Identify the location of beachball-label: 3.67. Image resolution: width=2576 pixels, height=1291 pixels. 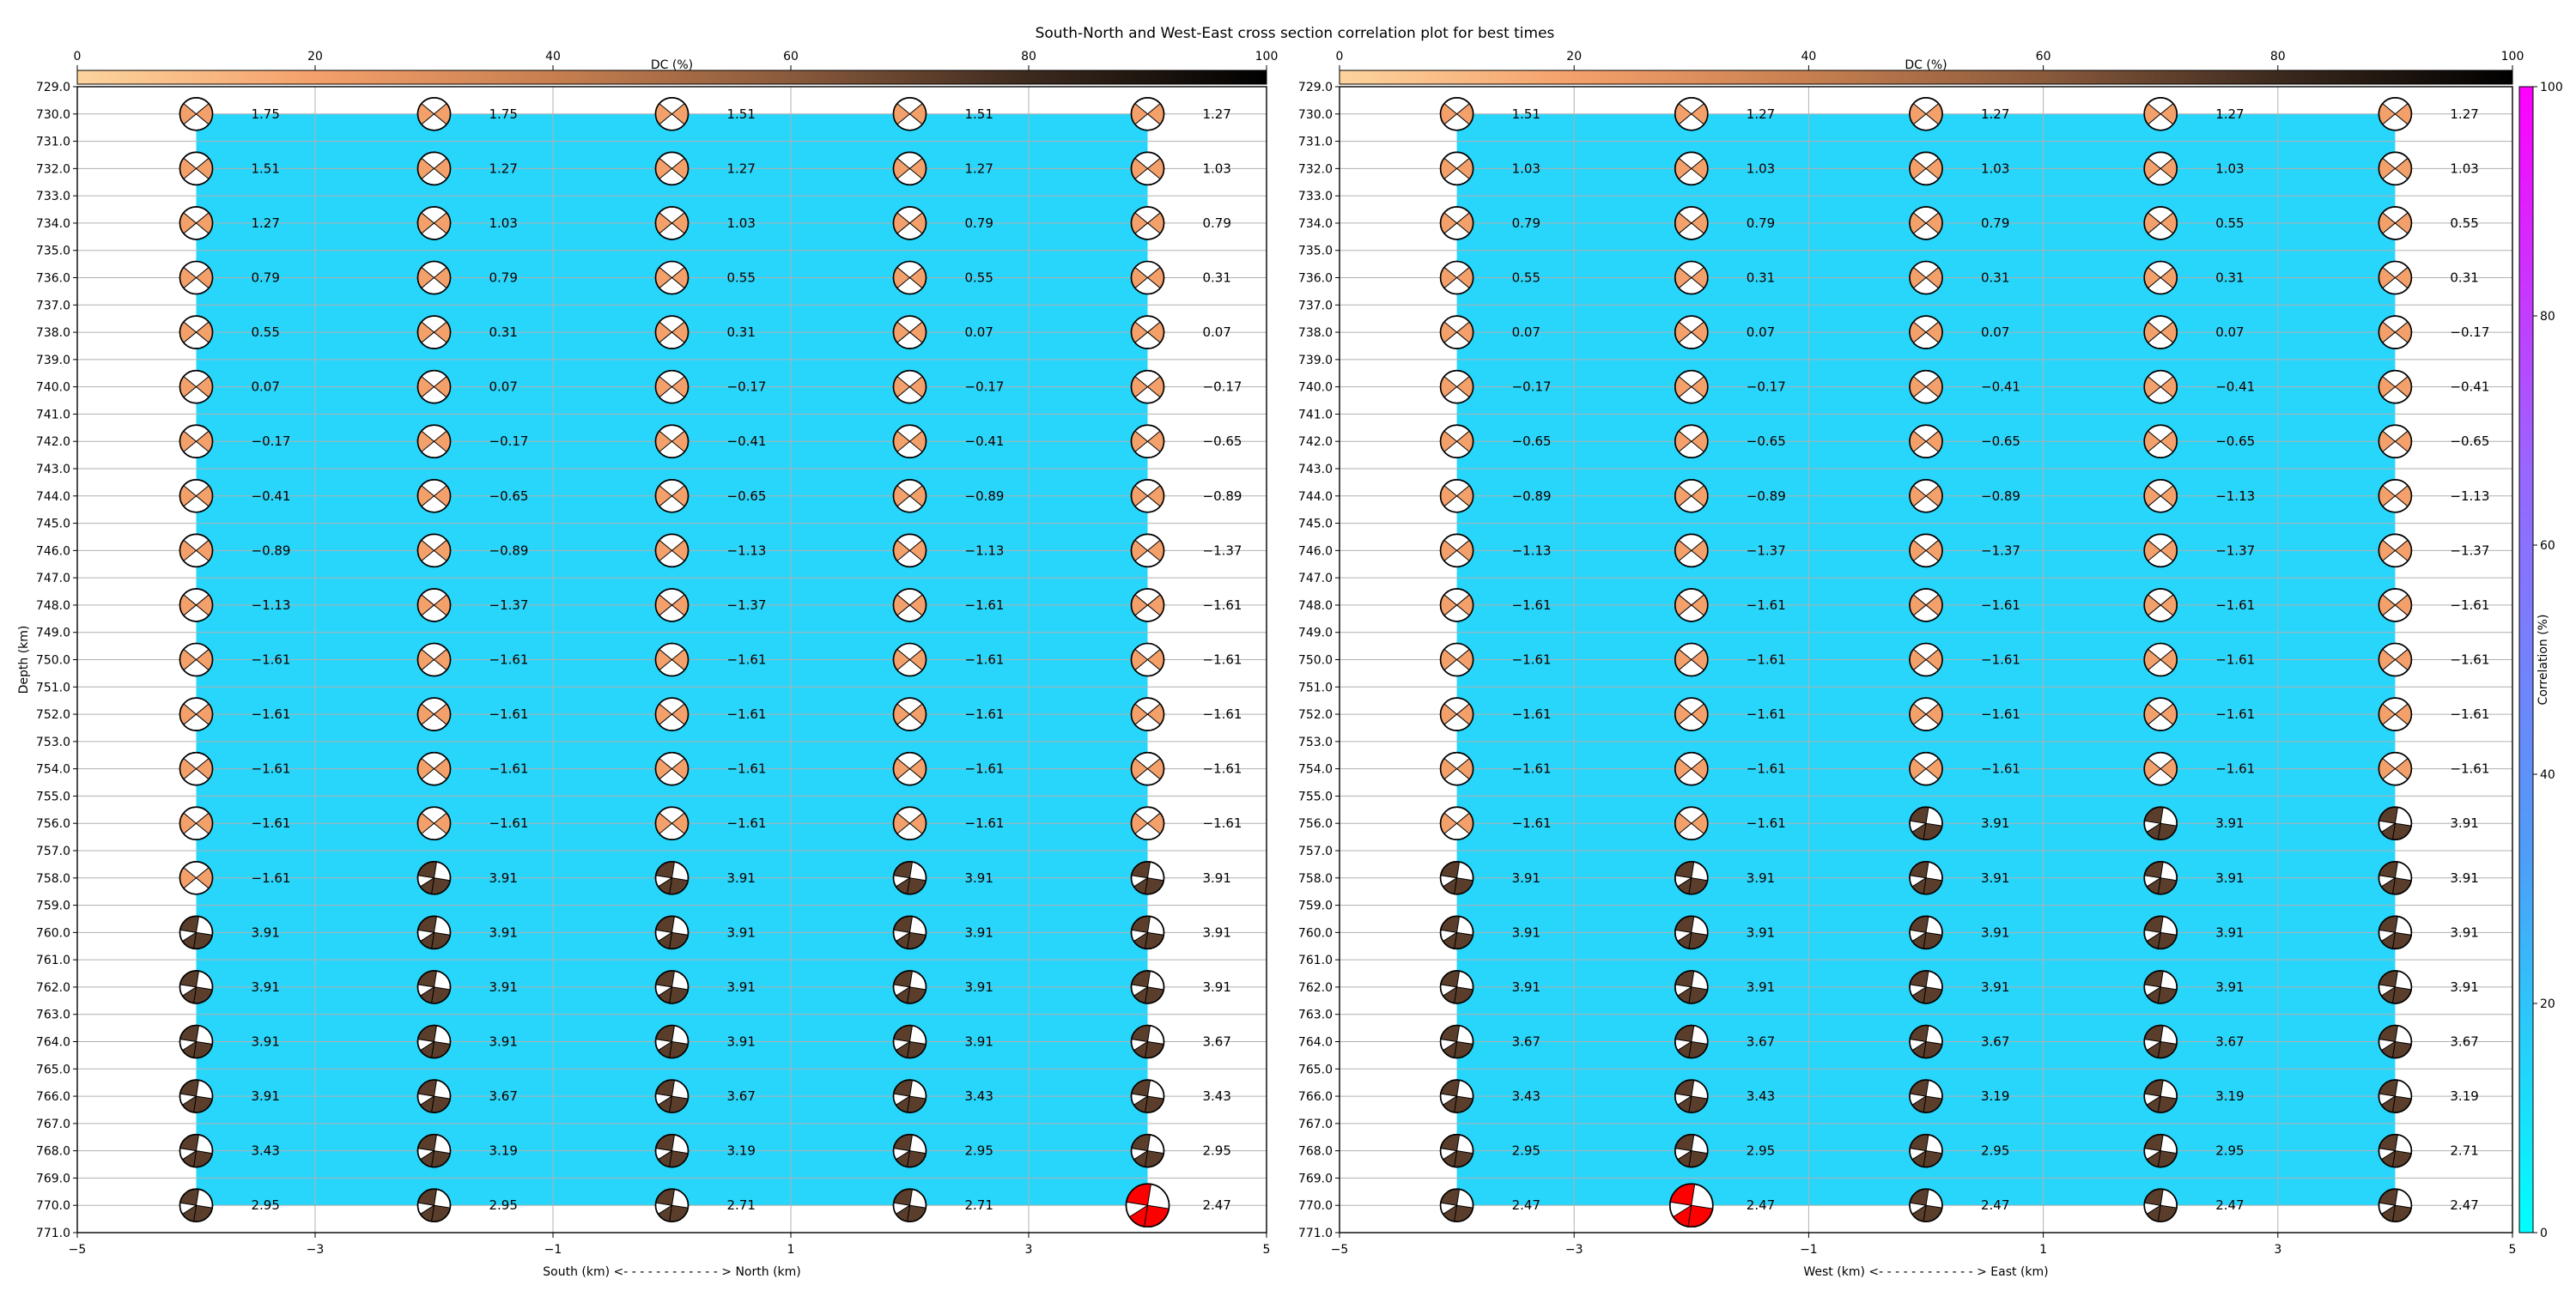
(742, 1096).